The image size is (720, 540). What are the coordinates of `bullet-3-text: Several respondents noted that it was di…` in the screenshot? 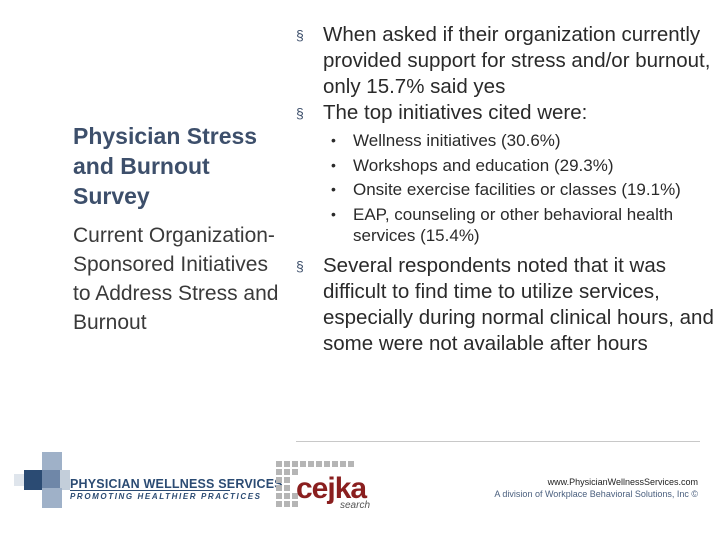 It's located at (518, 304).